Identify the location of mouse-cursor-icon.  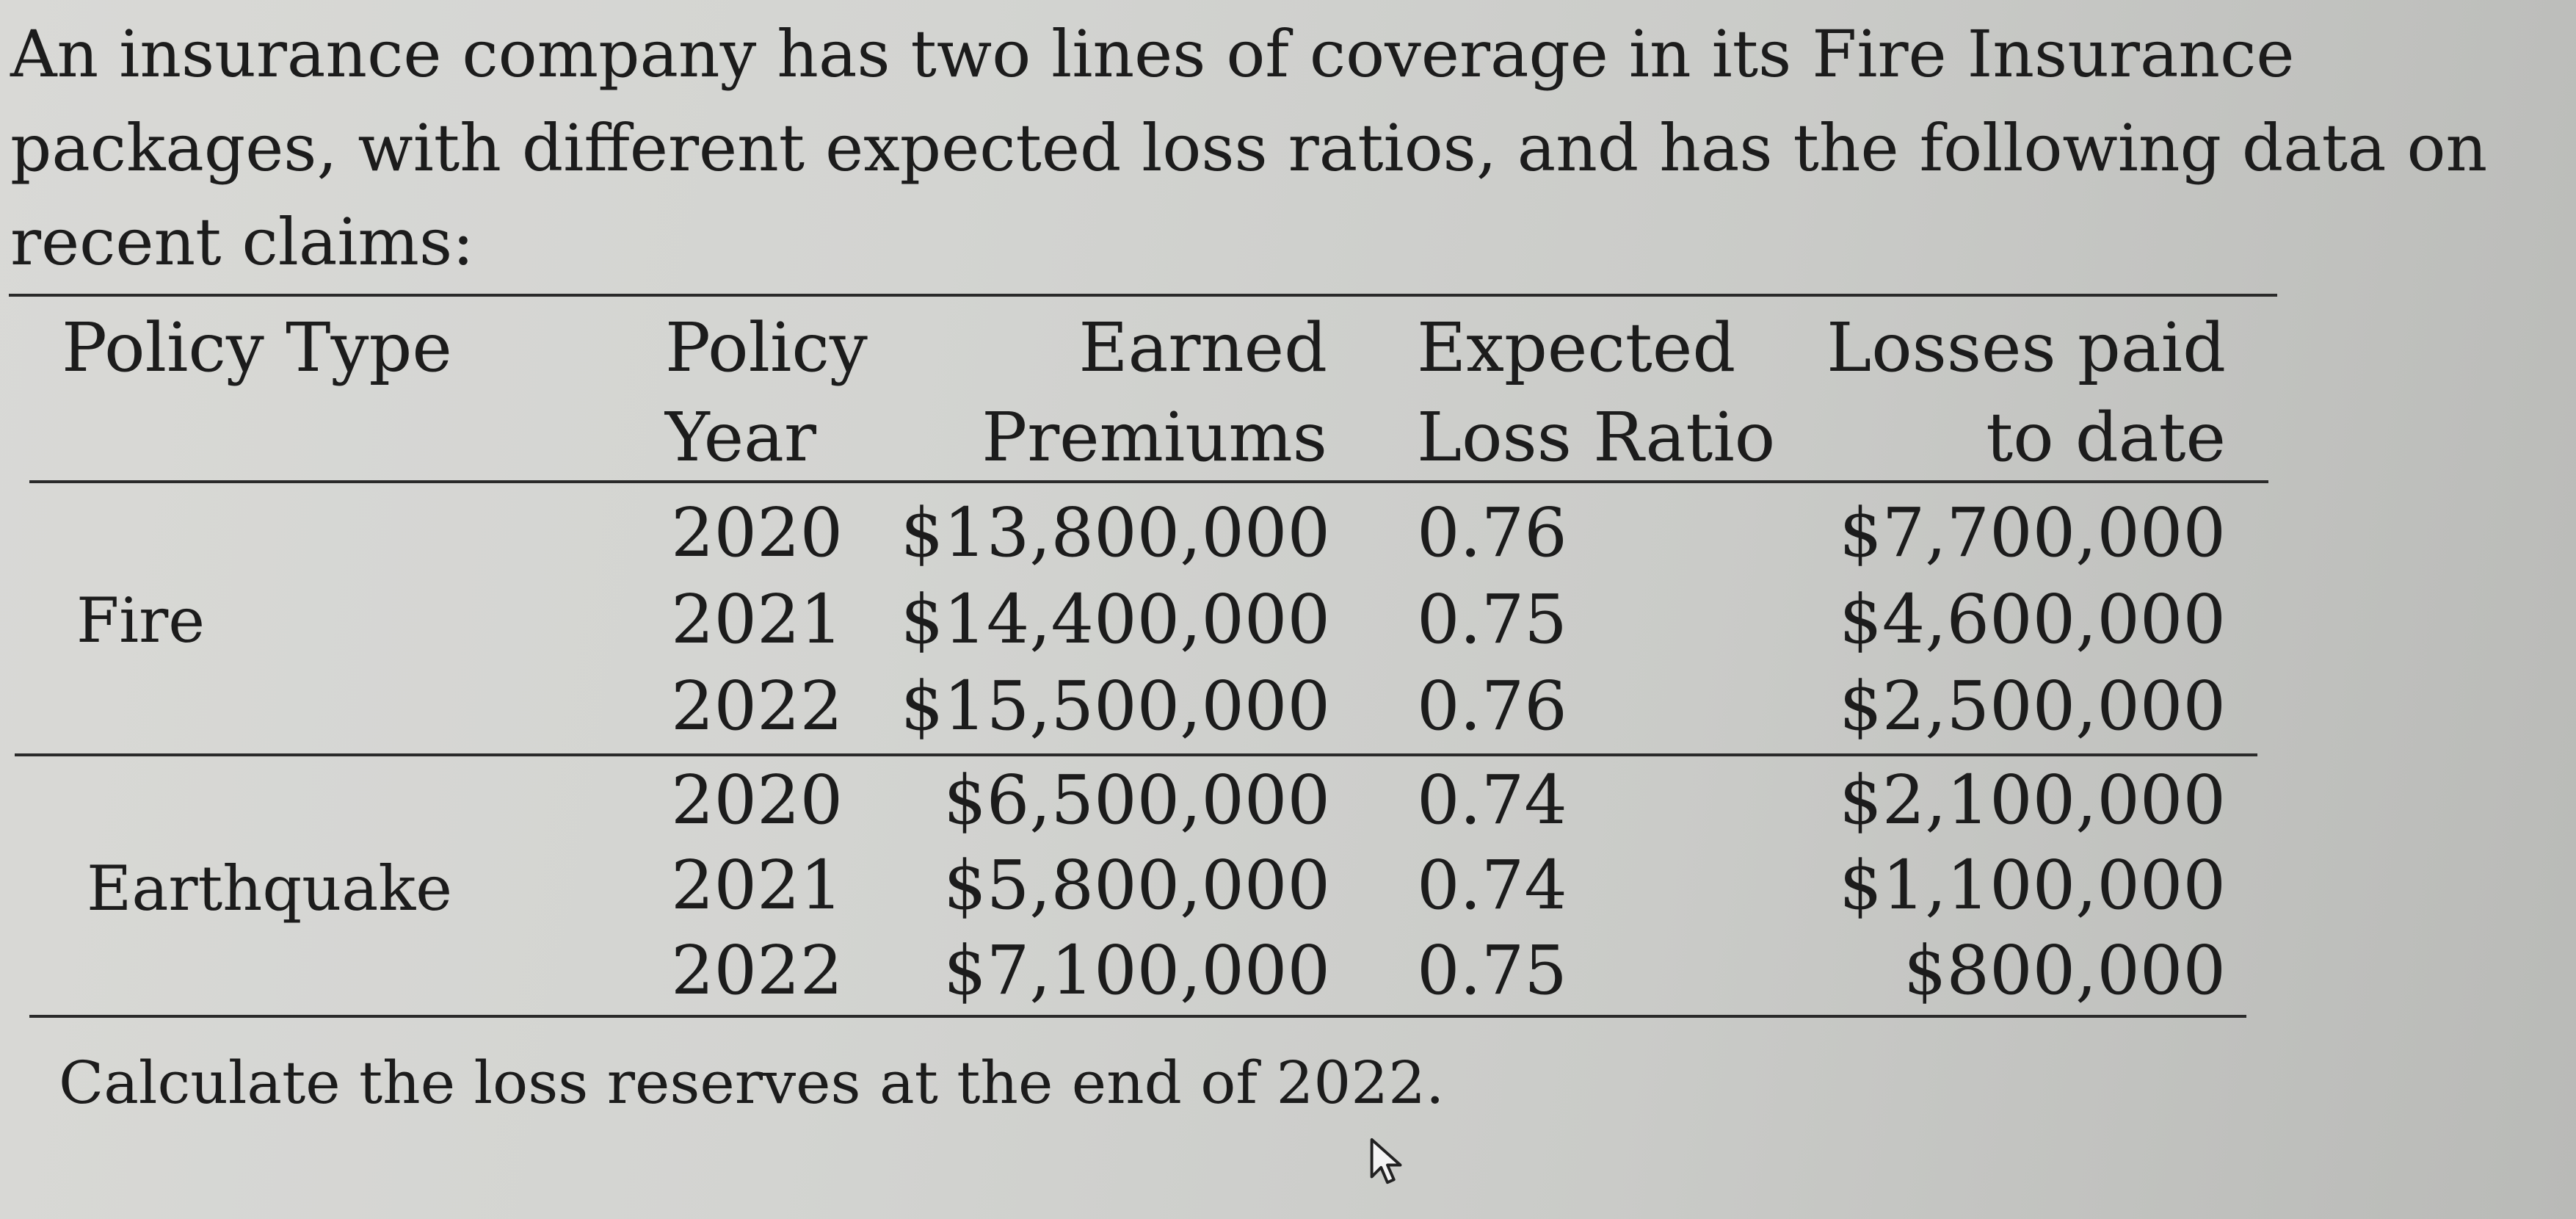
(1386, 1160).